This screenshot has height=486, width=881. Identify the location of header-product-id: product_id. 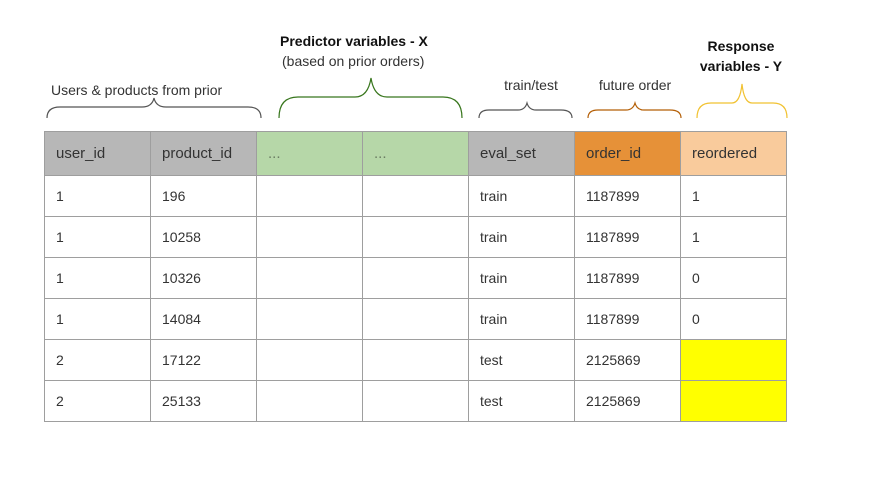
(203, 153).